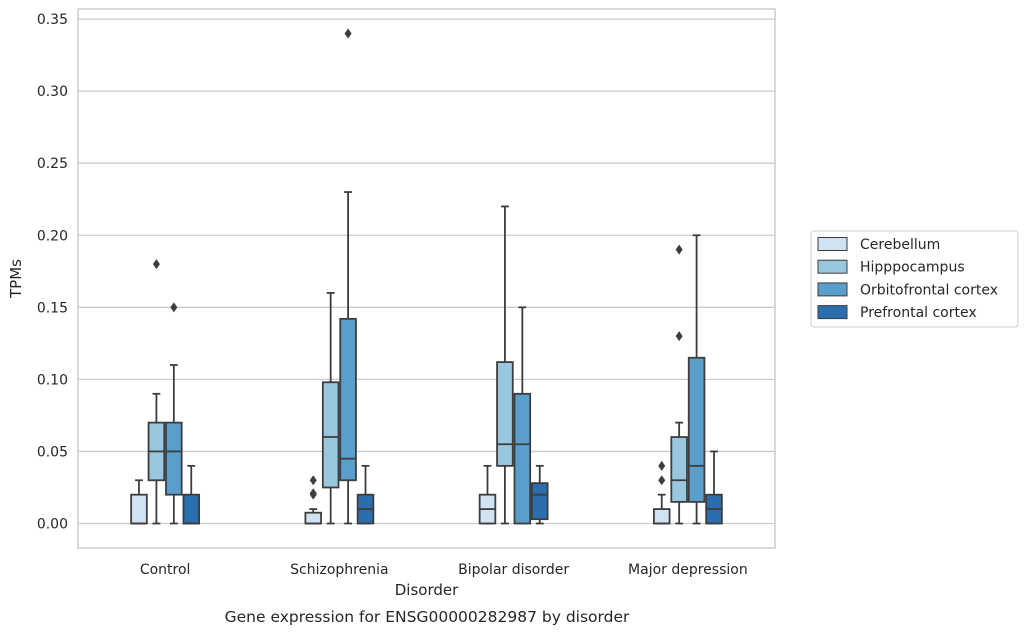 This screenshot has width=1028, height=634. Describe the element at coordinates (52, 380) in the screenshot. I see `y-tick-label: 0.10` at that location.